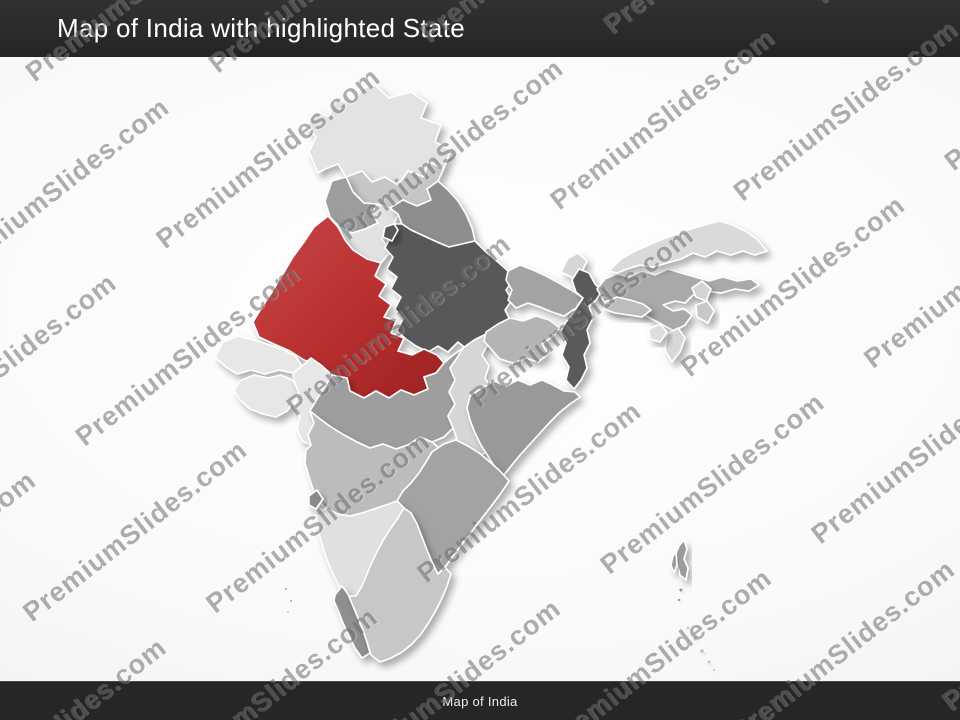  Describe the element at coordinates (316, 499) in the screenshot. I see `state-goa` at that location.